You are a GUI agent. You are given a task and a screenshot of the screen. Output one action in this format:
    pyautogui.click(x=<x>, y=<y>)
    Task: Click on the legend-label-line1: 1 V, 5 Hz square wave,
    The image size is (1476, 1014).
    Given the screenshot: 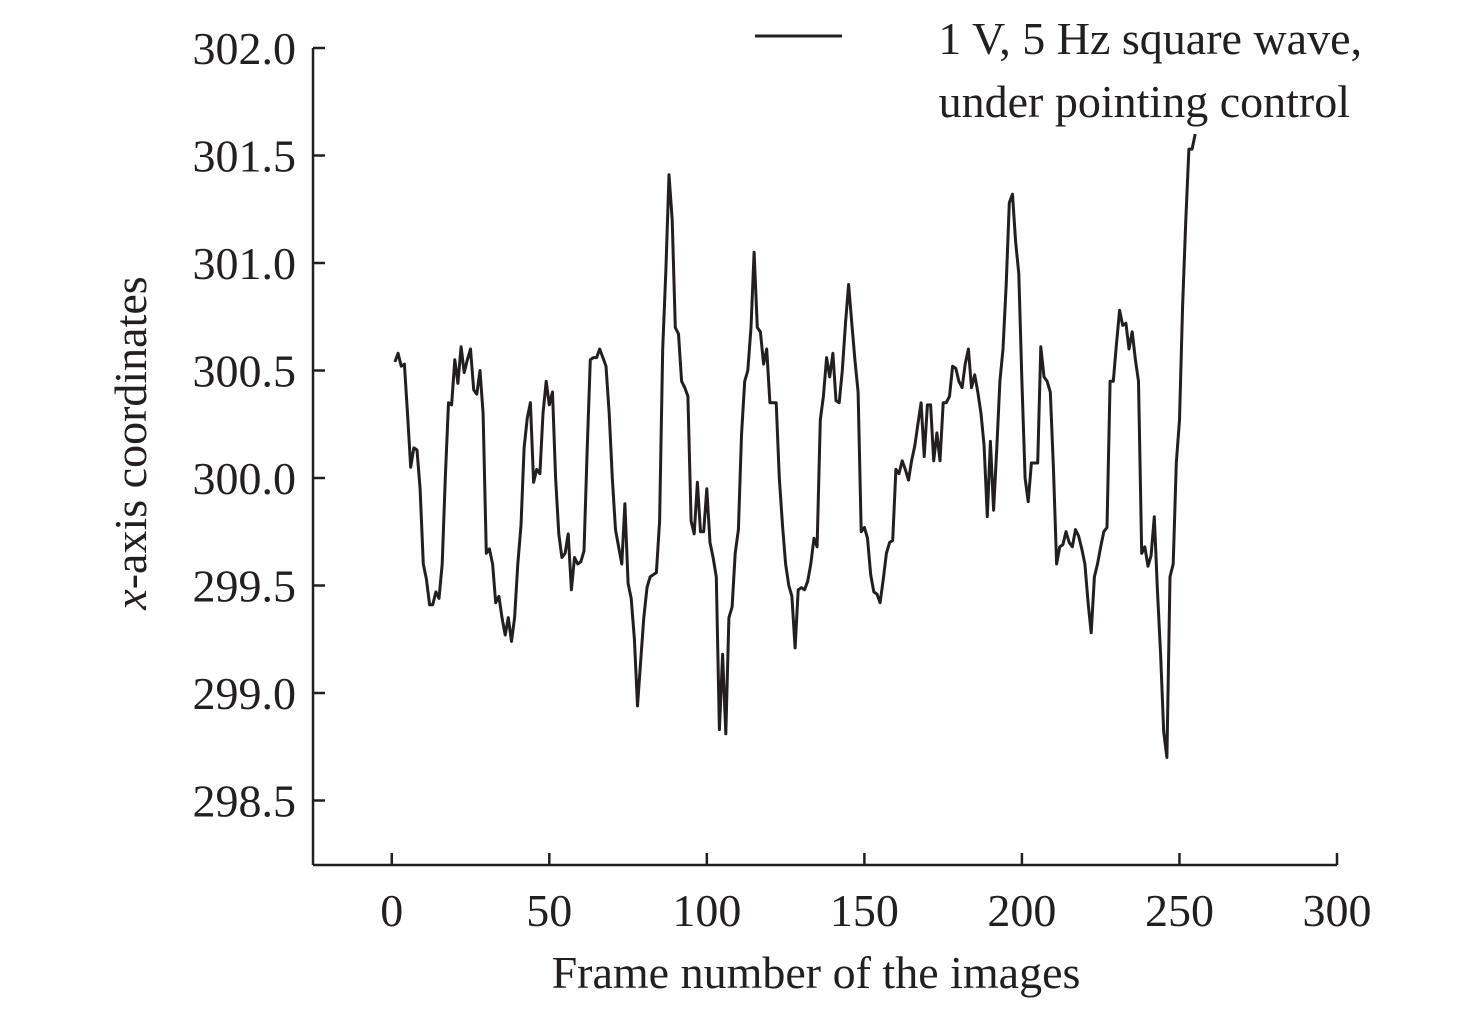 What is the action you would take?
    pyautogui.click(x=1150, y=38)
    